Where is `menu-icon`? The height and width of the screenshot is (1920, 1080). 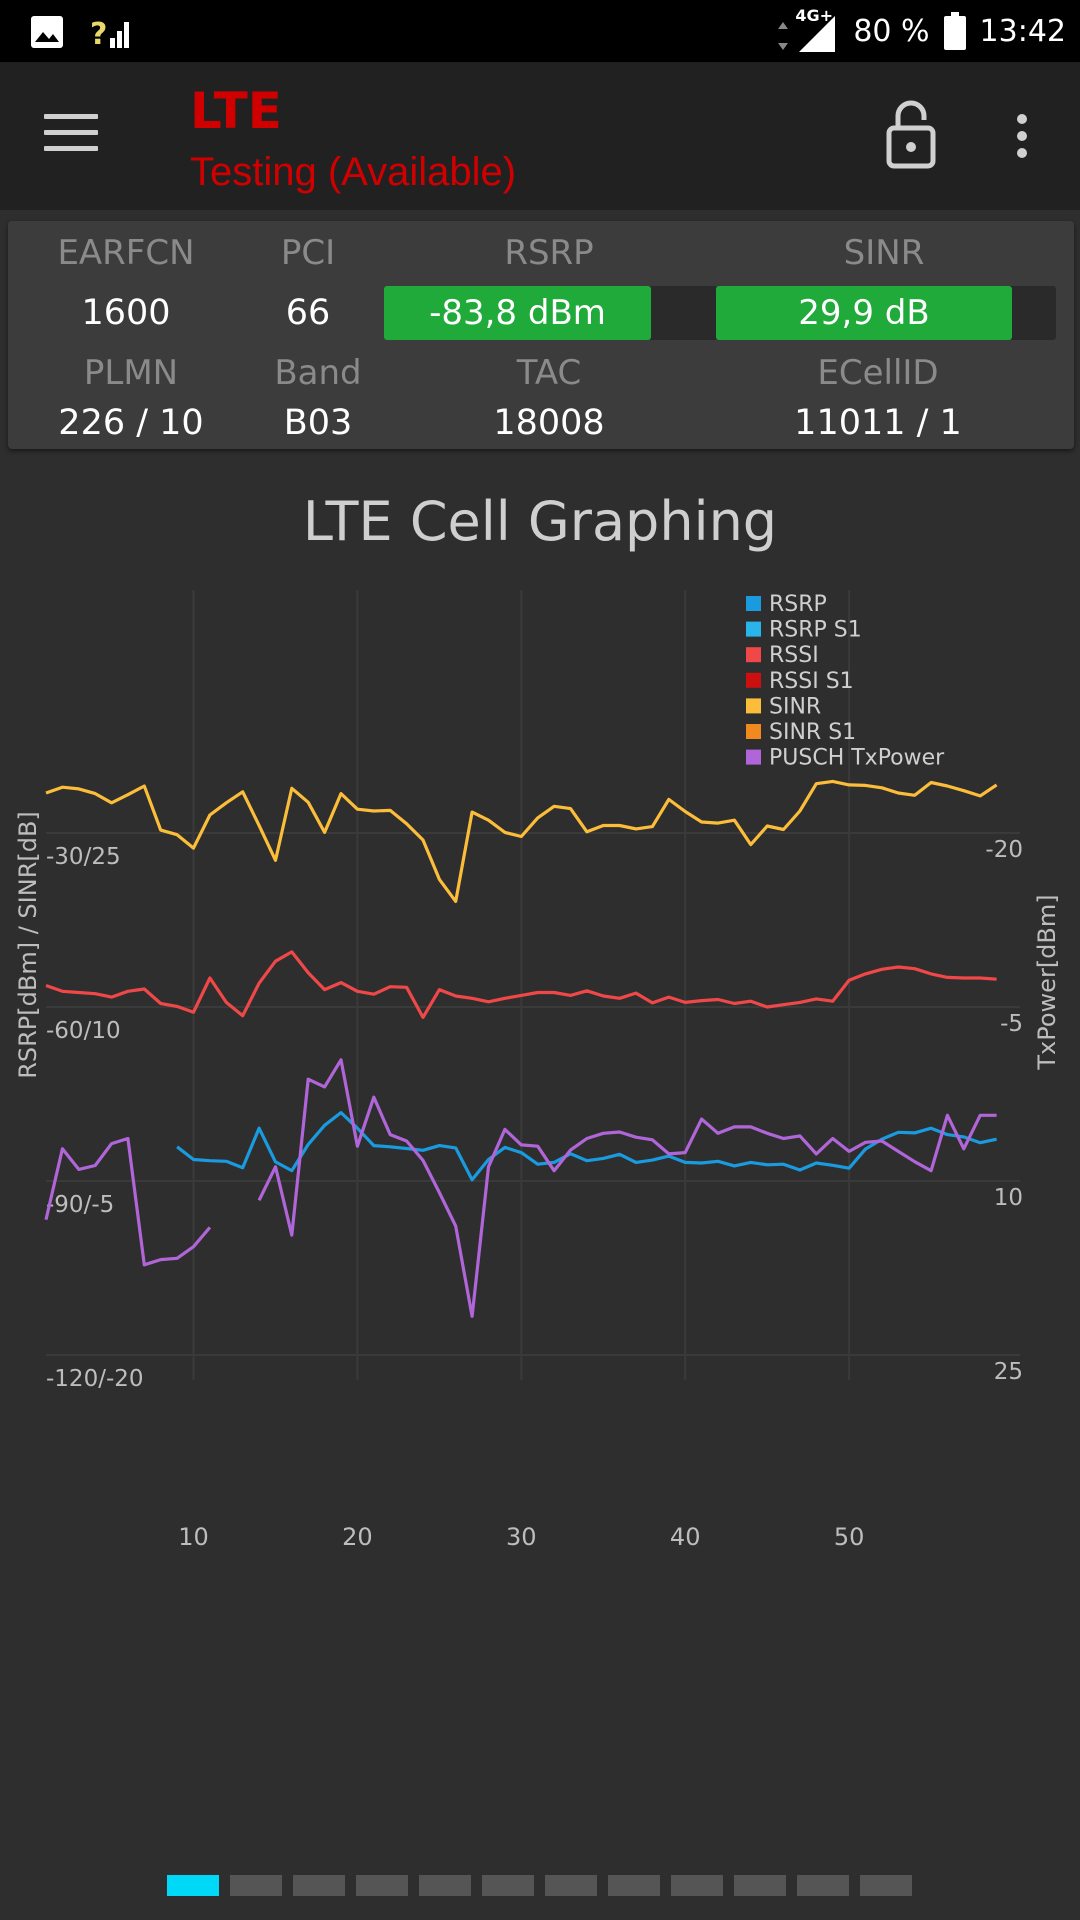
menu-icon is located at coordinates (71, 134).